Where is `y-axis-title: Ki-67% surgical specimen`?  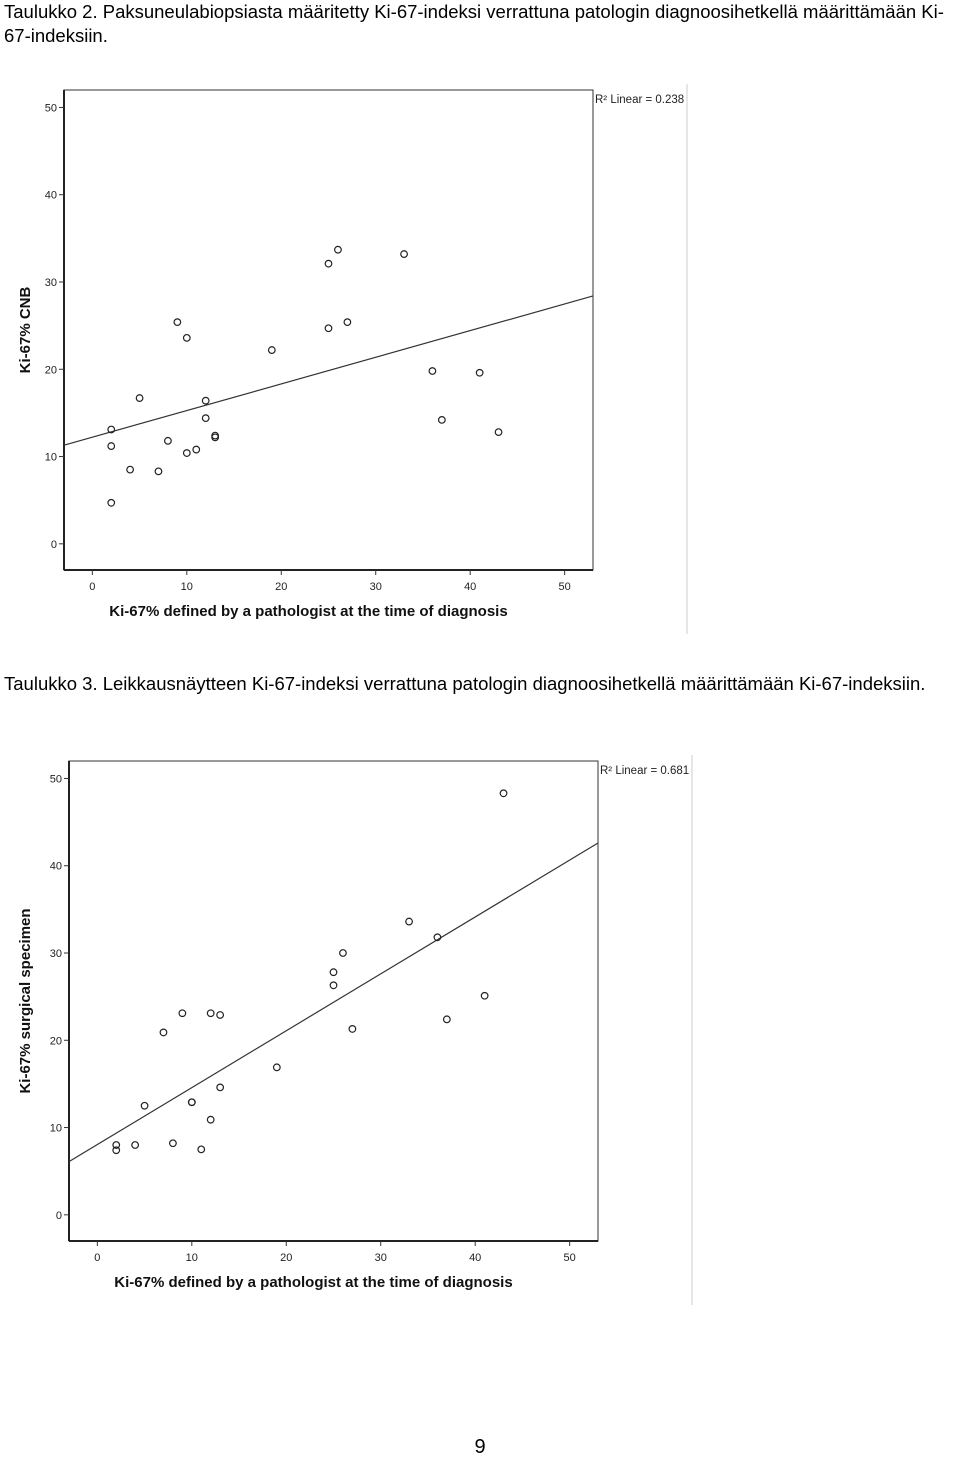 y-axis-title: Ki-67% surgical specimen is located at coordinates (25, 1000).